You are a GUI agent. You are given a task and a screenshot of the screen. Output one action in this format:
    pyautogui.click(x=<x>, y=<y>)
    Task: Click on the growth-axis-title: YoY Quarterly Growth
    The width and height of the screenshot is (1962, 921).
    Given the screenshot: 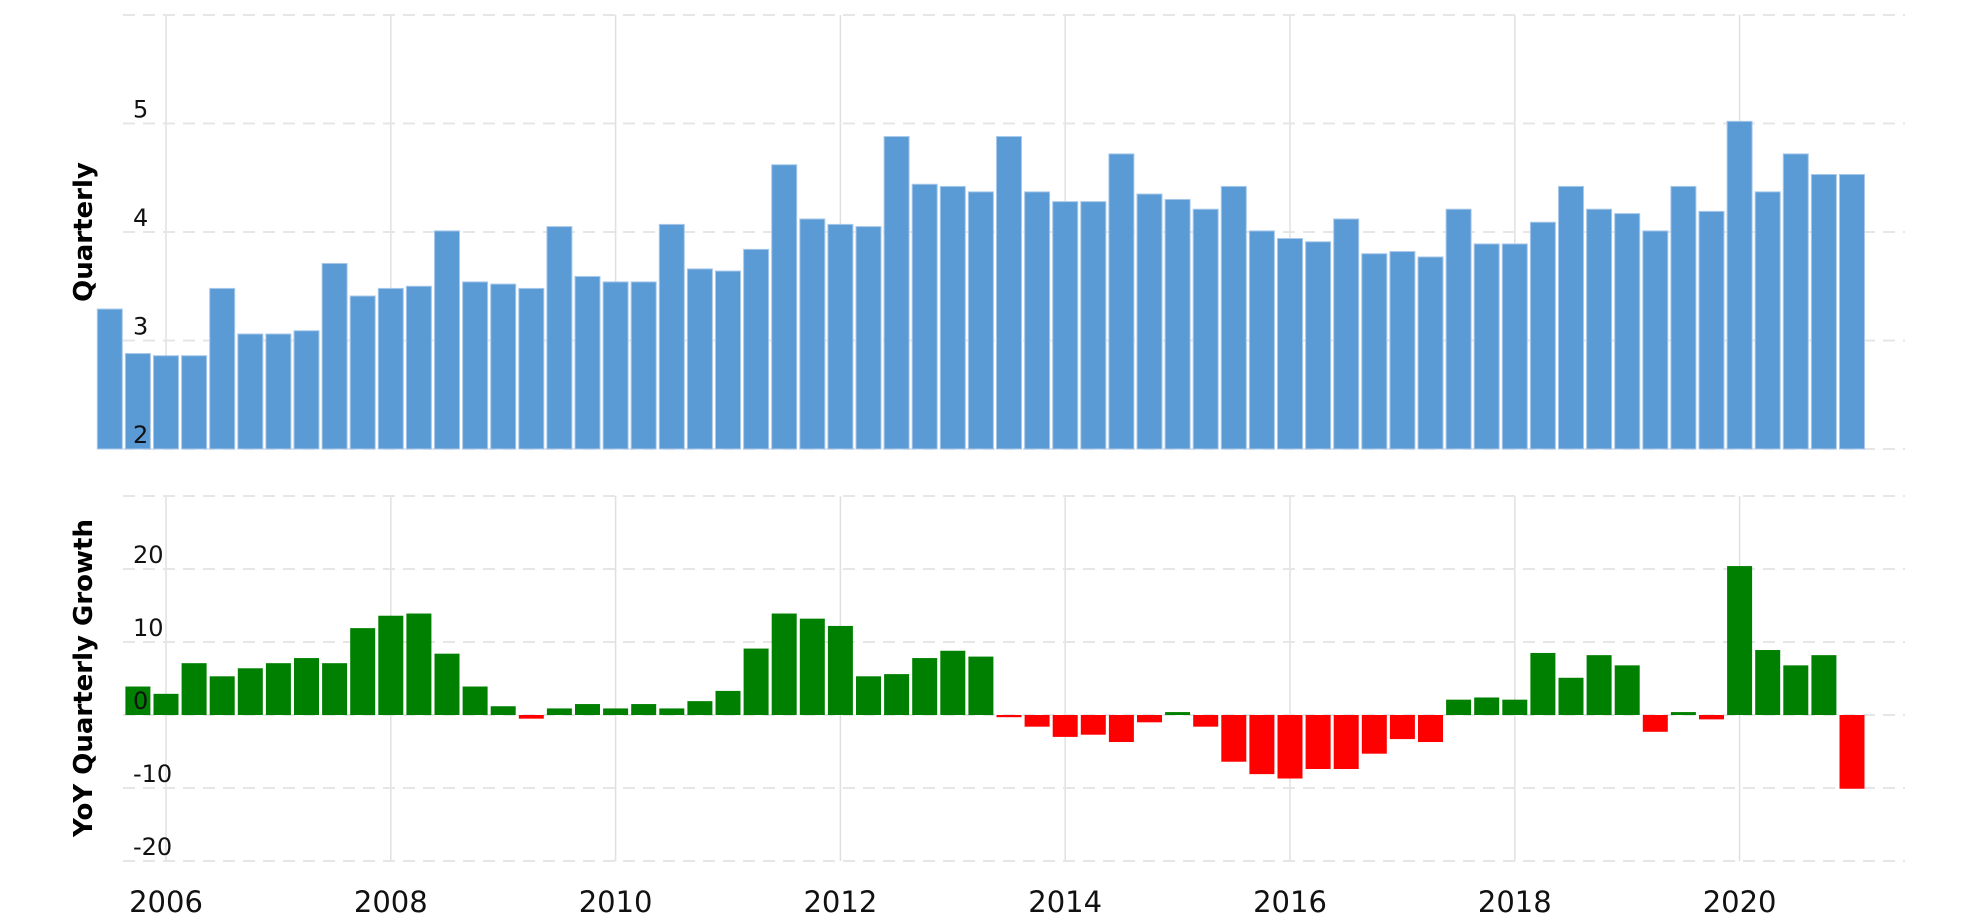 What is the action you would take?
    pyautogui.click(x=84, y=678)
    